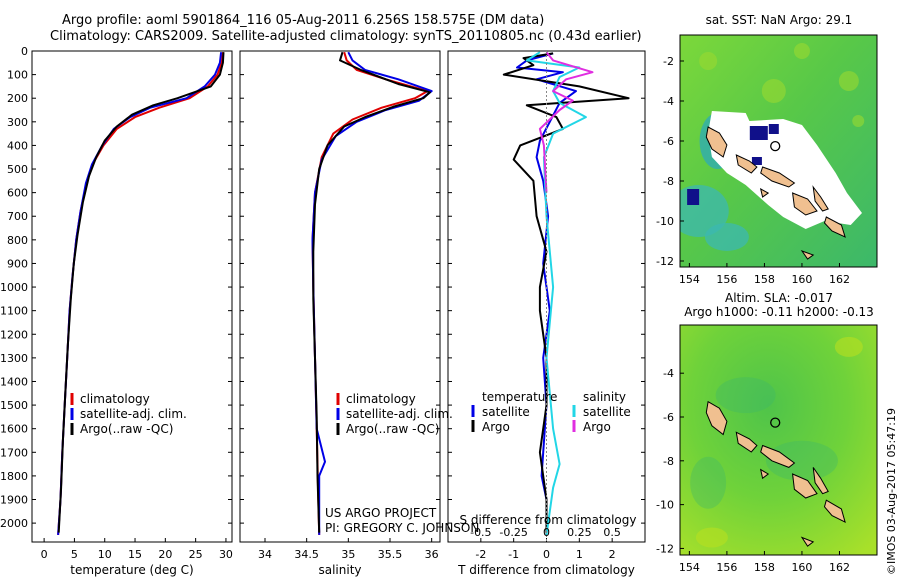 The width and height of the screenshot is (900, 580). Describe the element at coordinates (579, 532) in the screenshot. I see `s-tick-label: 0.25` at that location.